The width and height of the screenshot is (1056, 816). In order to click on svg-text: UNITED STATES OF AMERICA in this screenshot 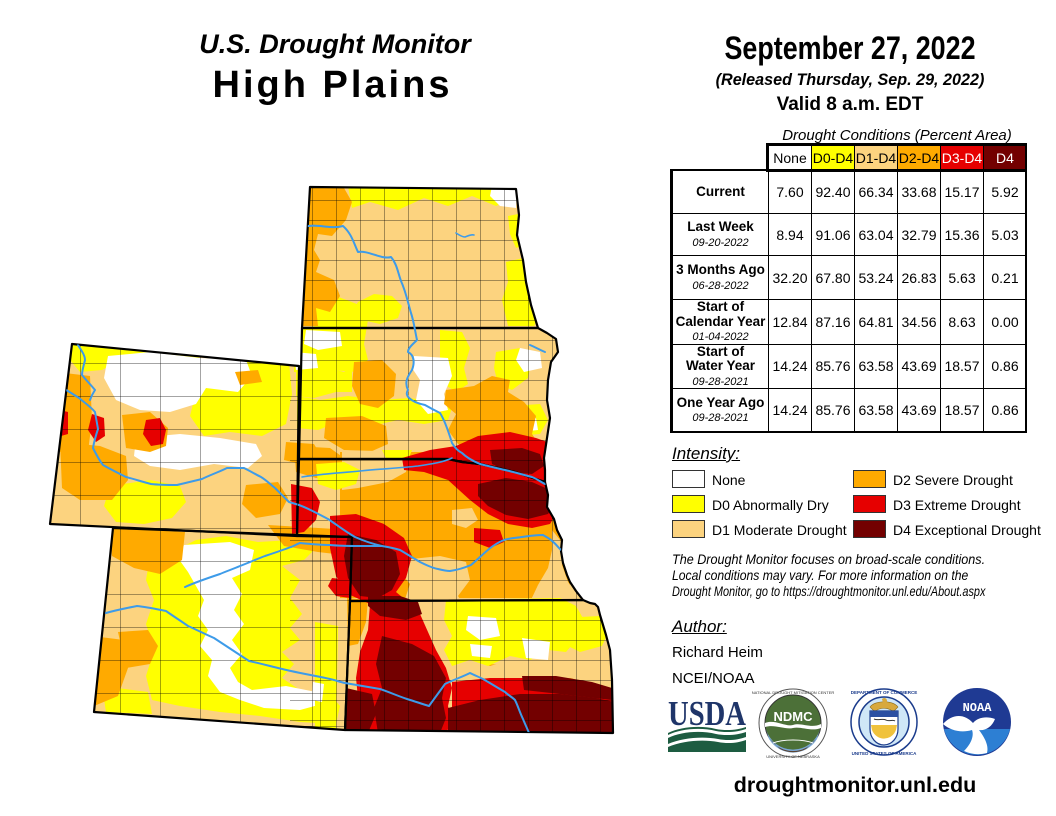, I will do `click(884, 753)`.